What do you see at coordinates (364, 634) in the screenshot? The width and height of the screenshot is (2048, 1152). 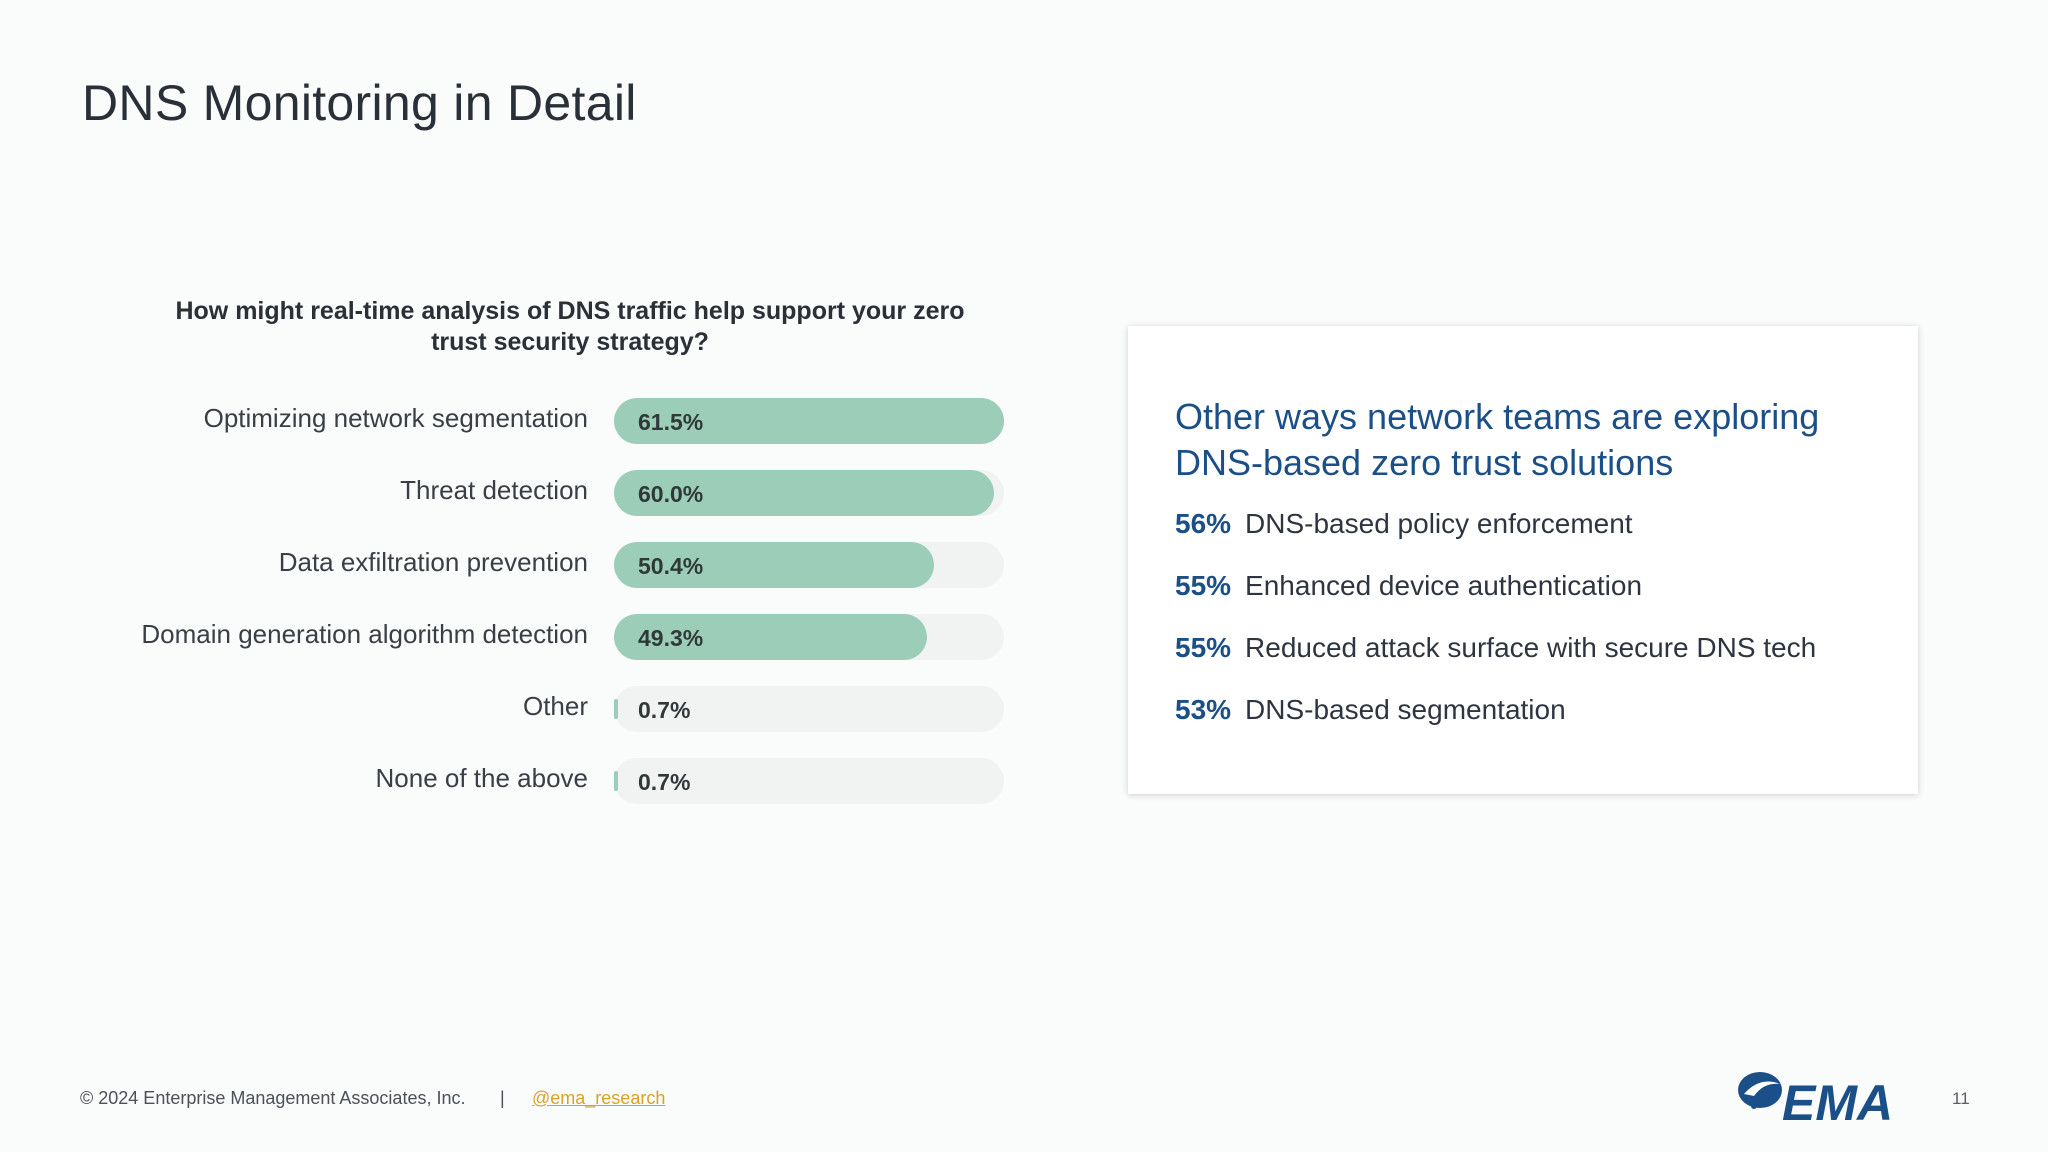 I see `bar-category-label: Domain generation algorithm detection` at bounding box center [364, 634].